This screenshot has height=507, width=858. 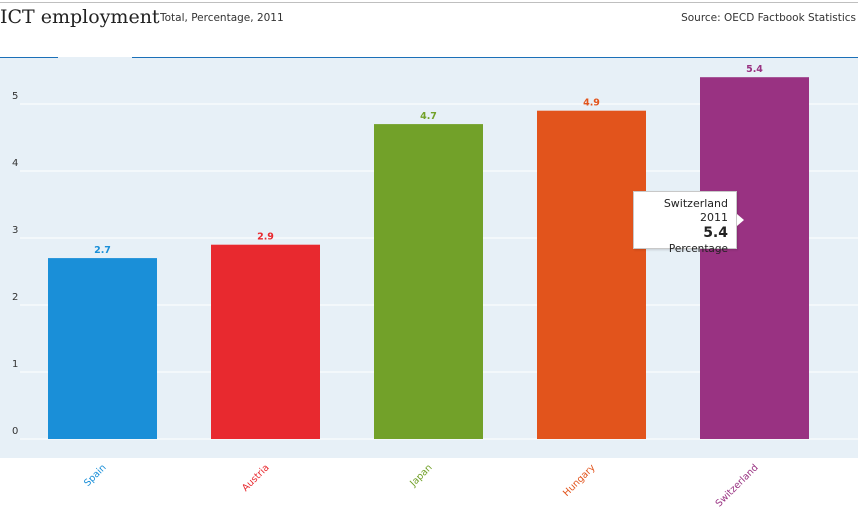 What do you see at coordinates (80, 17) in the screenshot?
I see `chart-title: ICT employment` at bounding box center [80, 17].